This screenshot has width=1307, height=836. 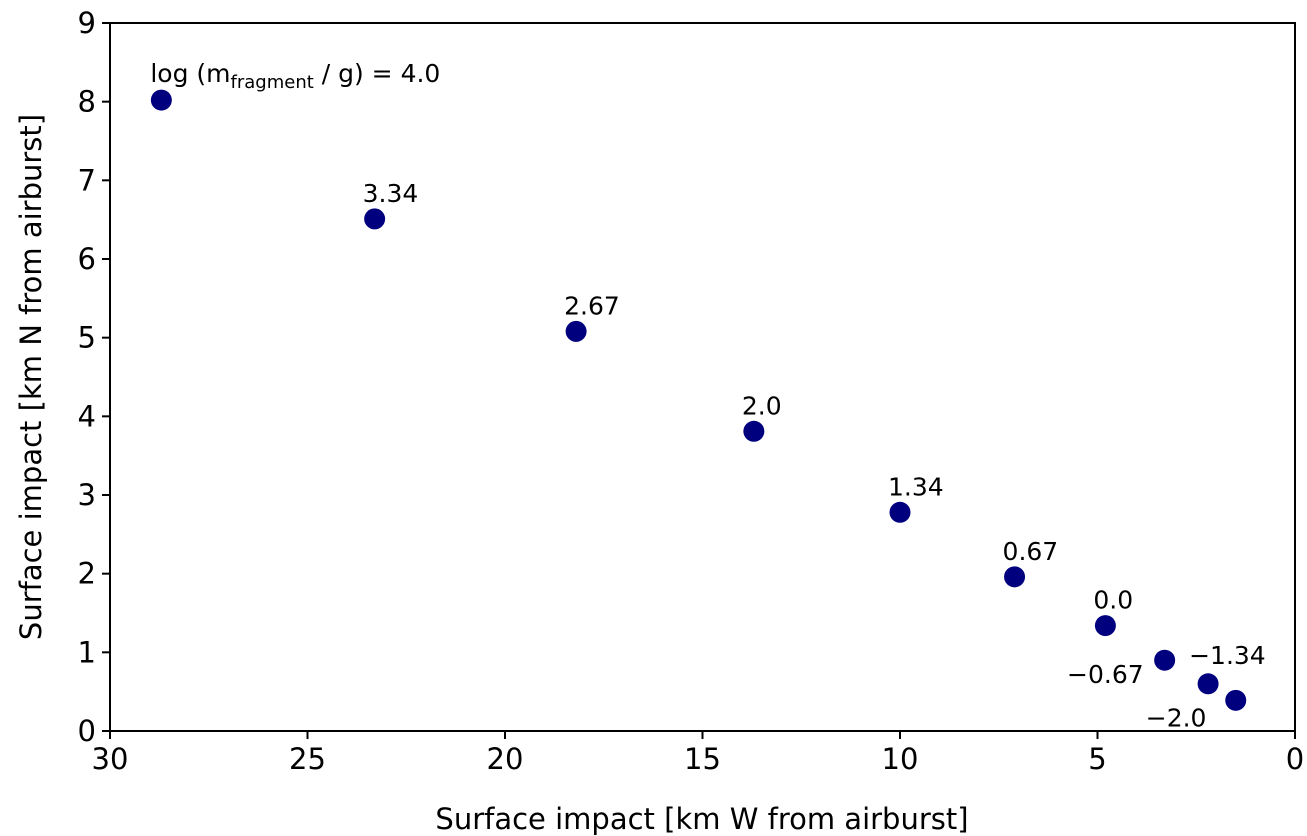 What do you see at coordinates (87, 180) in the screenshot?
I see `y-tick-label-7: 7` at bounding box center [87, 180].